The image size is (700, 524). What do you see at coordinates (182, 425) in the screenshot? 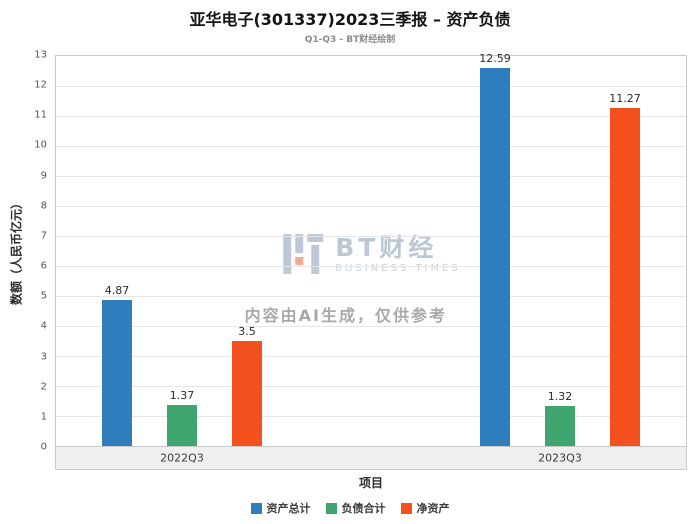
I see `bar-2022Q3-负债合计` at bounding box center [182, 425].